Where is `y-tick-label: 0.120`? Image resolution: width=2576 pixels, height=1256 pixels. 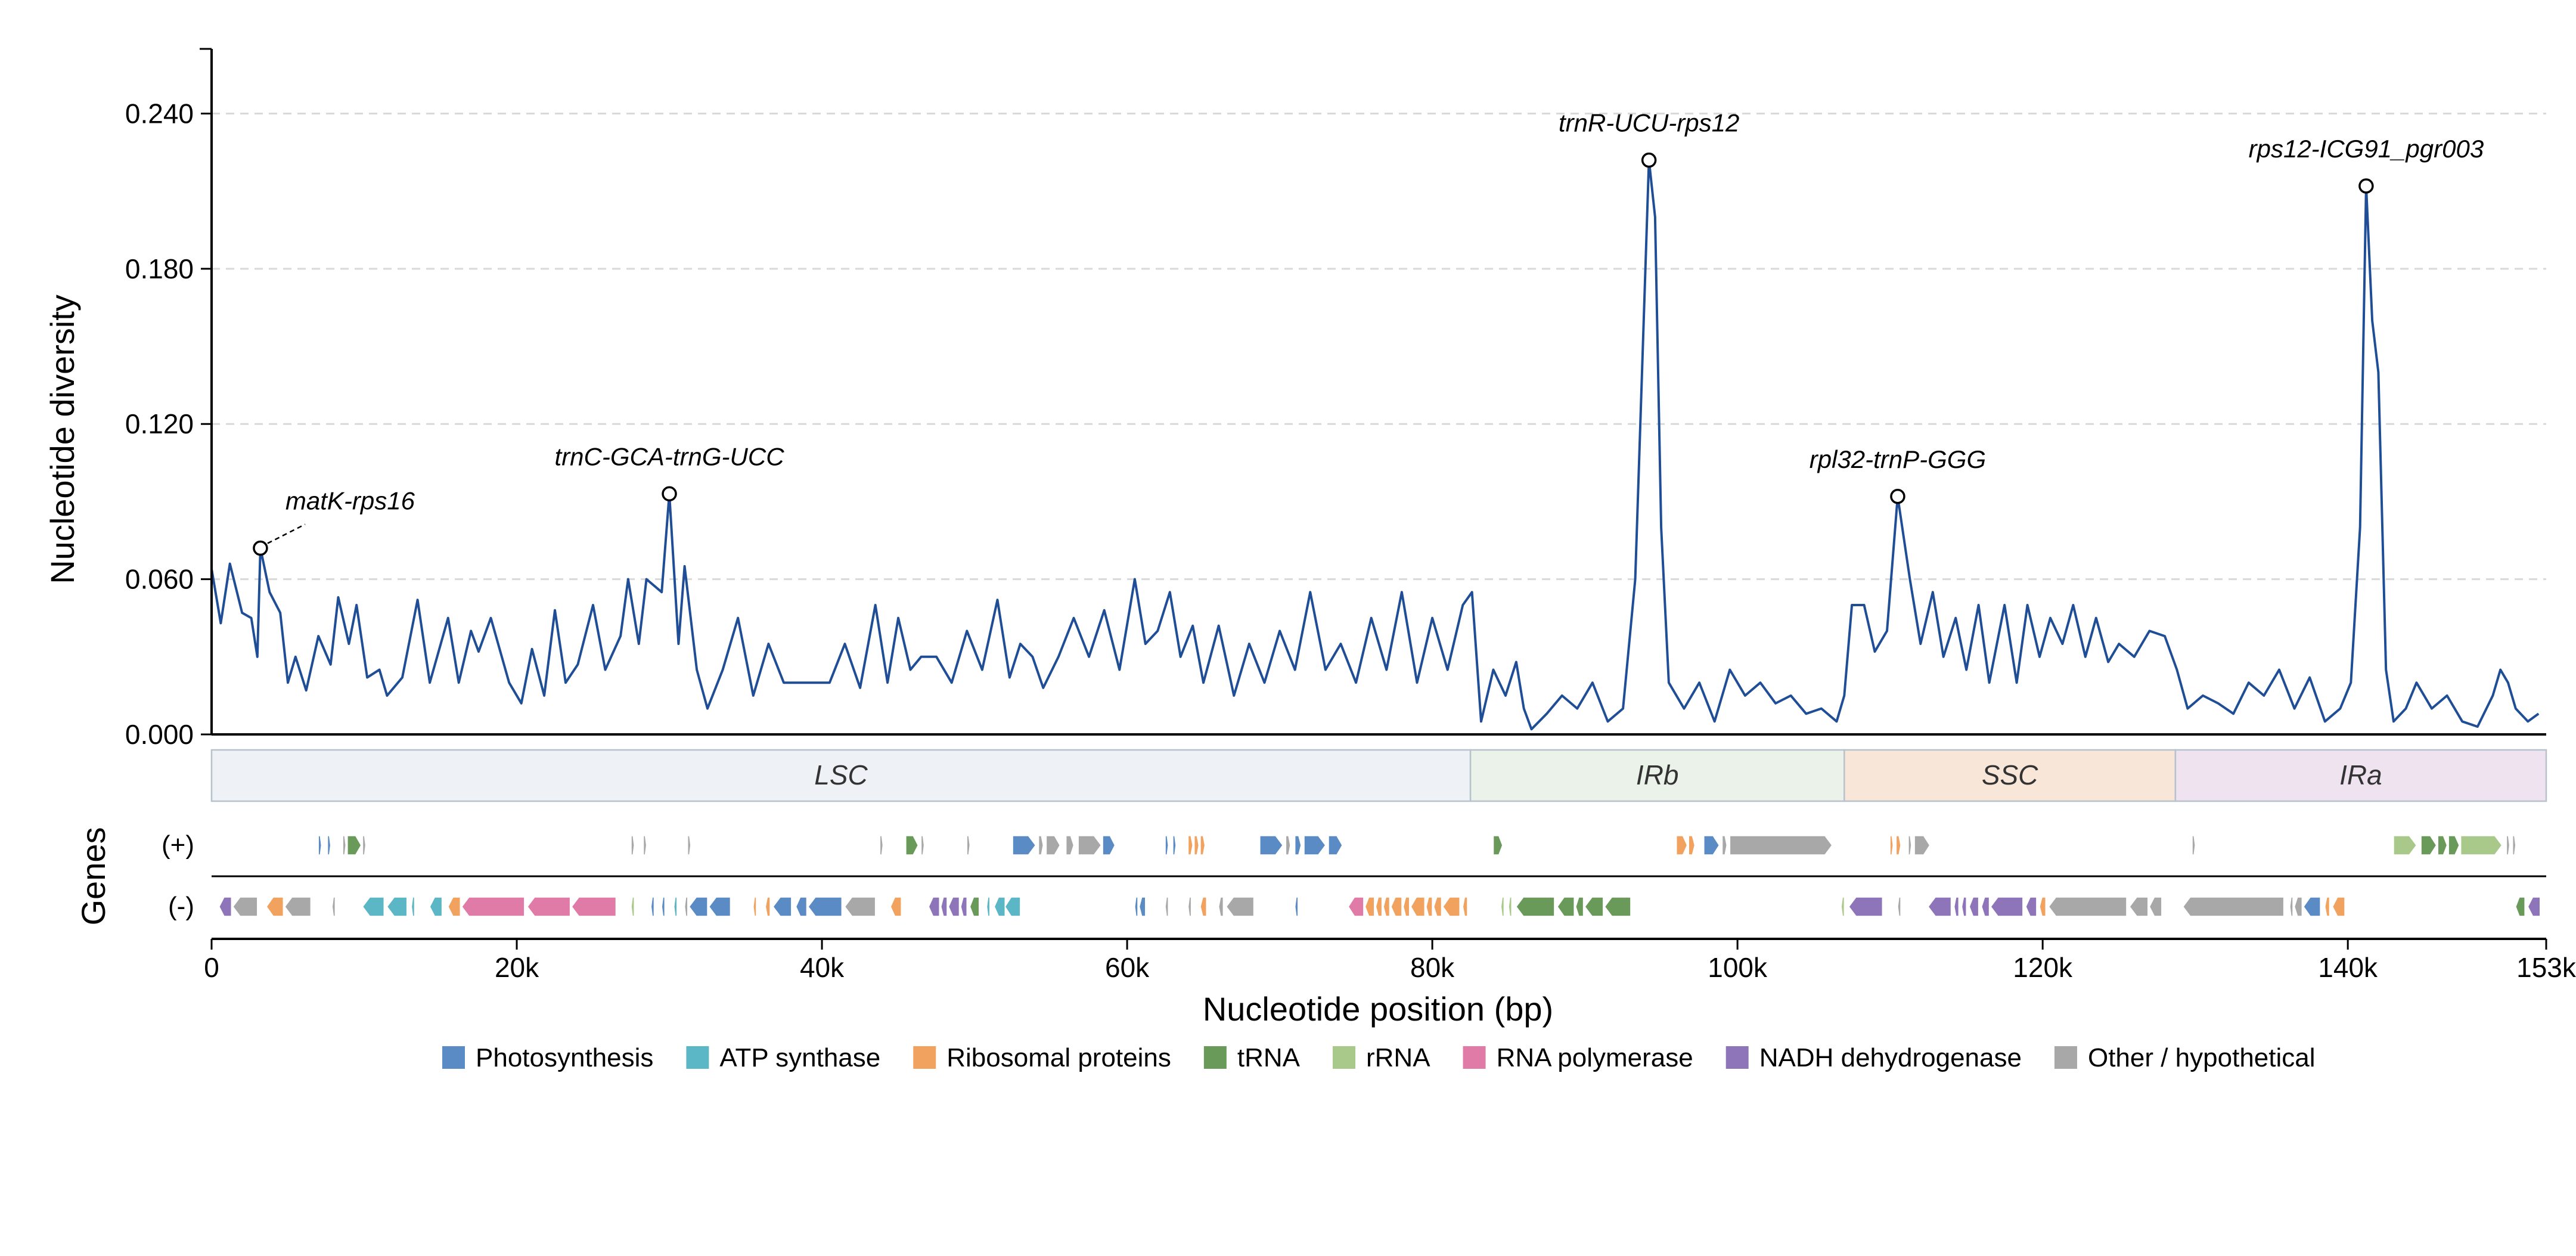
y-tick-label: 0.120 is located at coordinates (160, 423).